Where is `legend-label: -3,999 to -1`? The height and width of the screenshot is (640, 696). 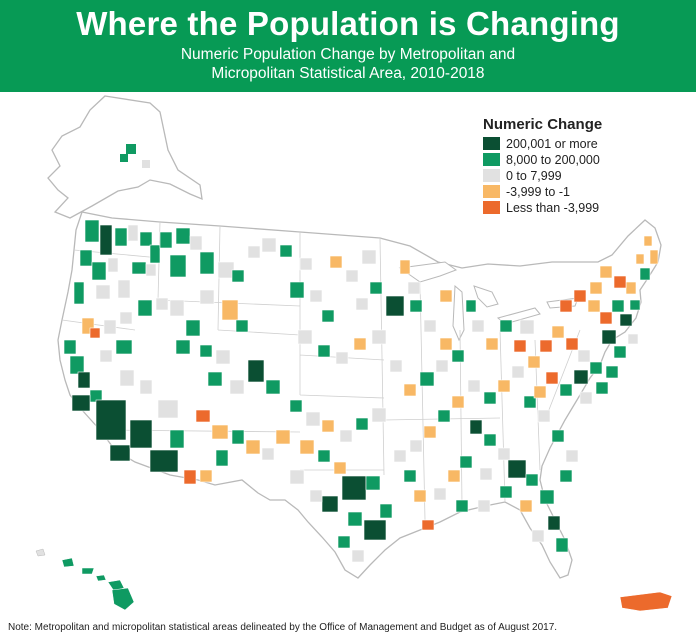
legend-label: -3,999 to -1 is located at coordinates (538, 191).